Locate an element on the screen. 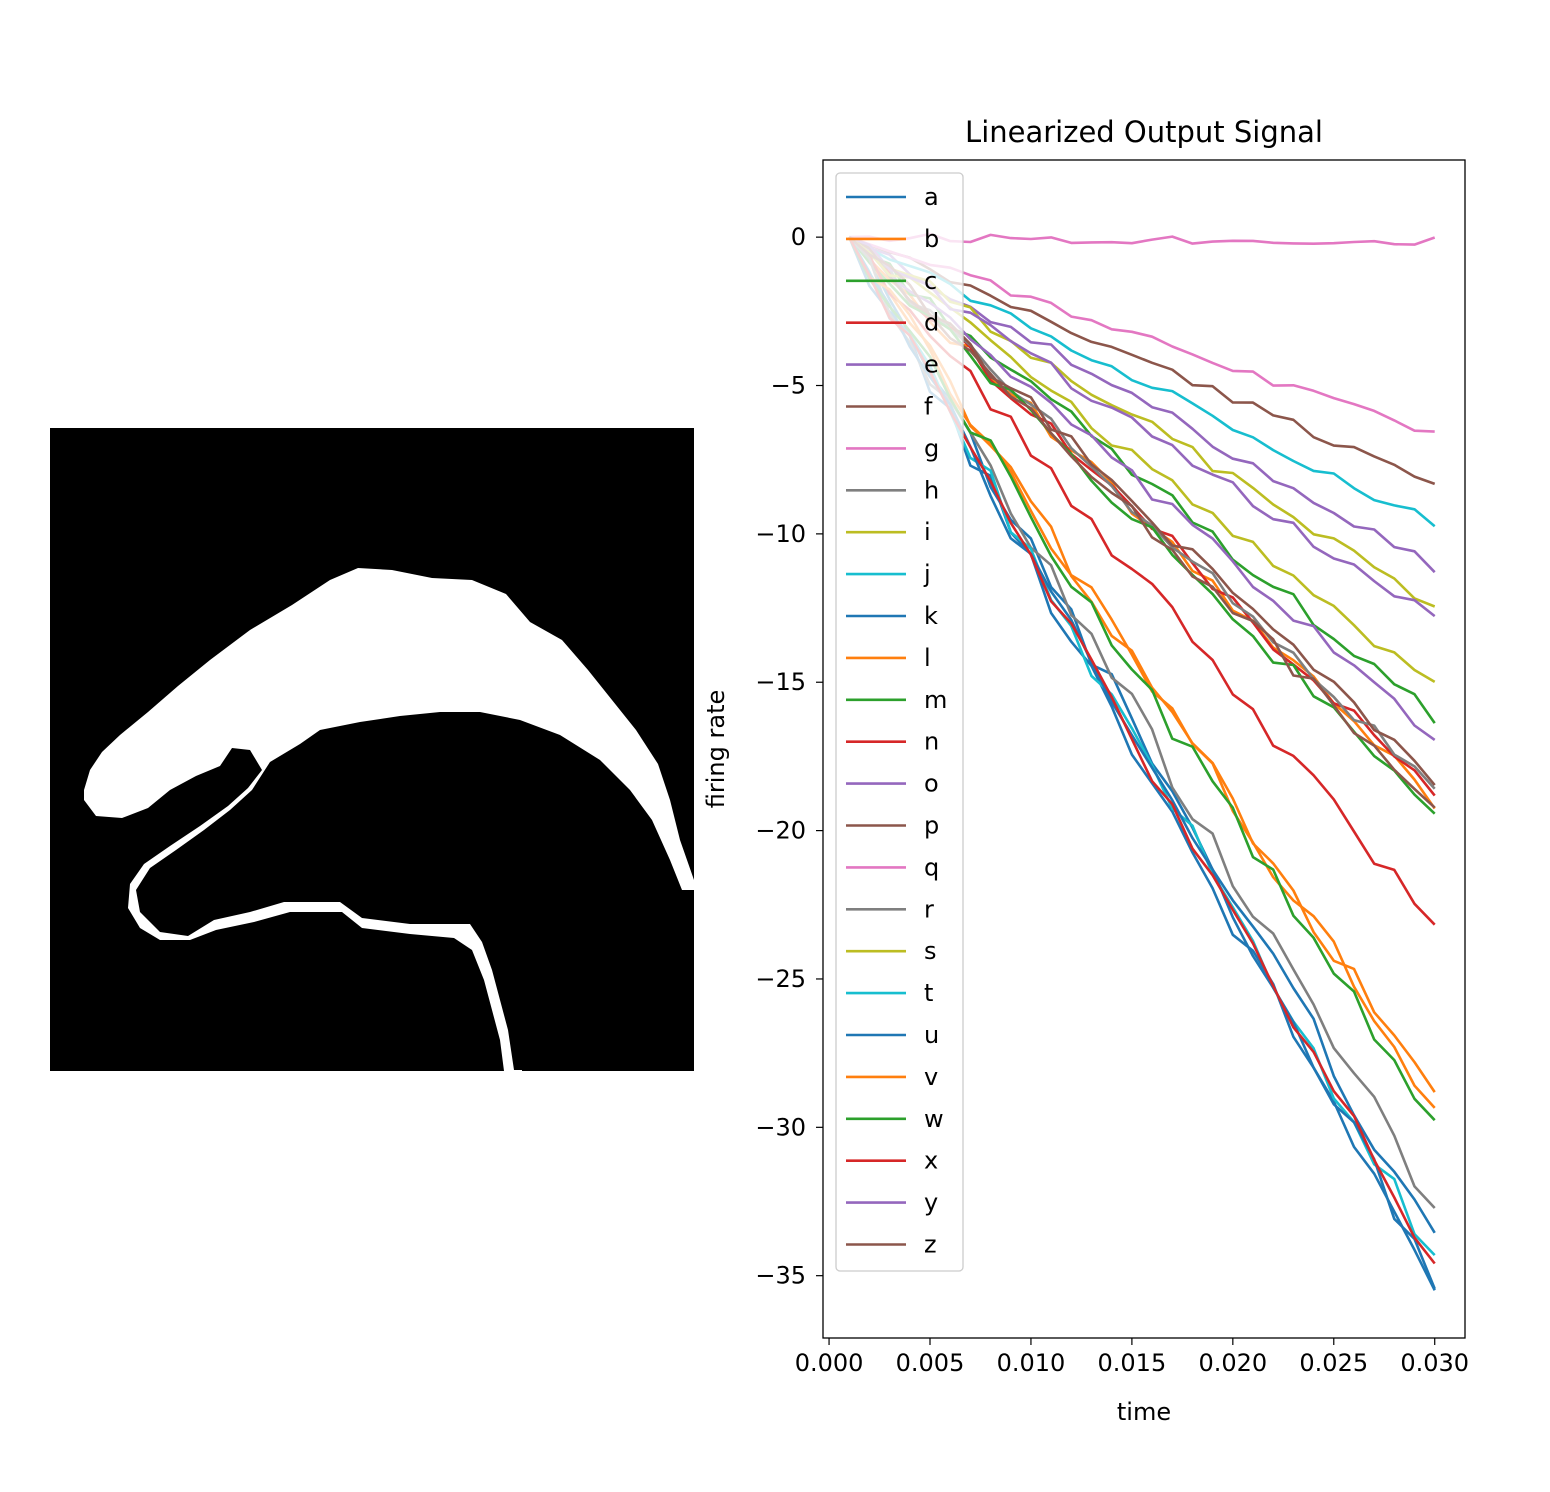  legend-box is located at coordinates (899, 722).